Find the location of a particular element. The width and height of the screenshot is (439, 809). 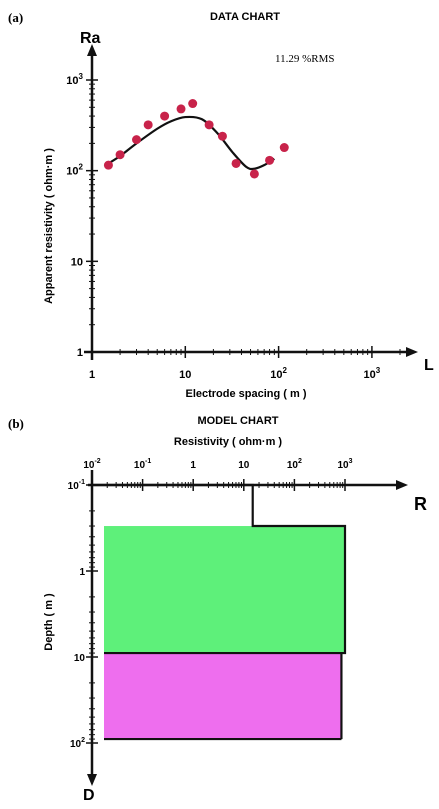

panel-a-label: (a) is located at coordinates (15, 17).